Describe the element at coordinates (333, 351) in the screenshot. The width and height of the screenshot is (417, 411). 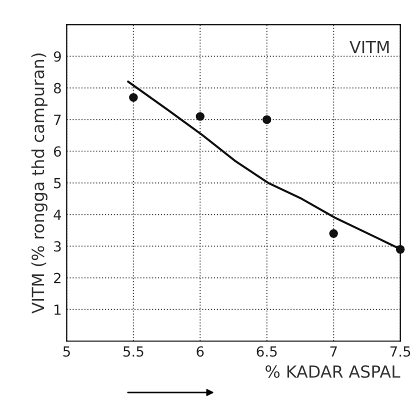
I see `x-tick-label: 7` at that location.